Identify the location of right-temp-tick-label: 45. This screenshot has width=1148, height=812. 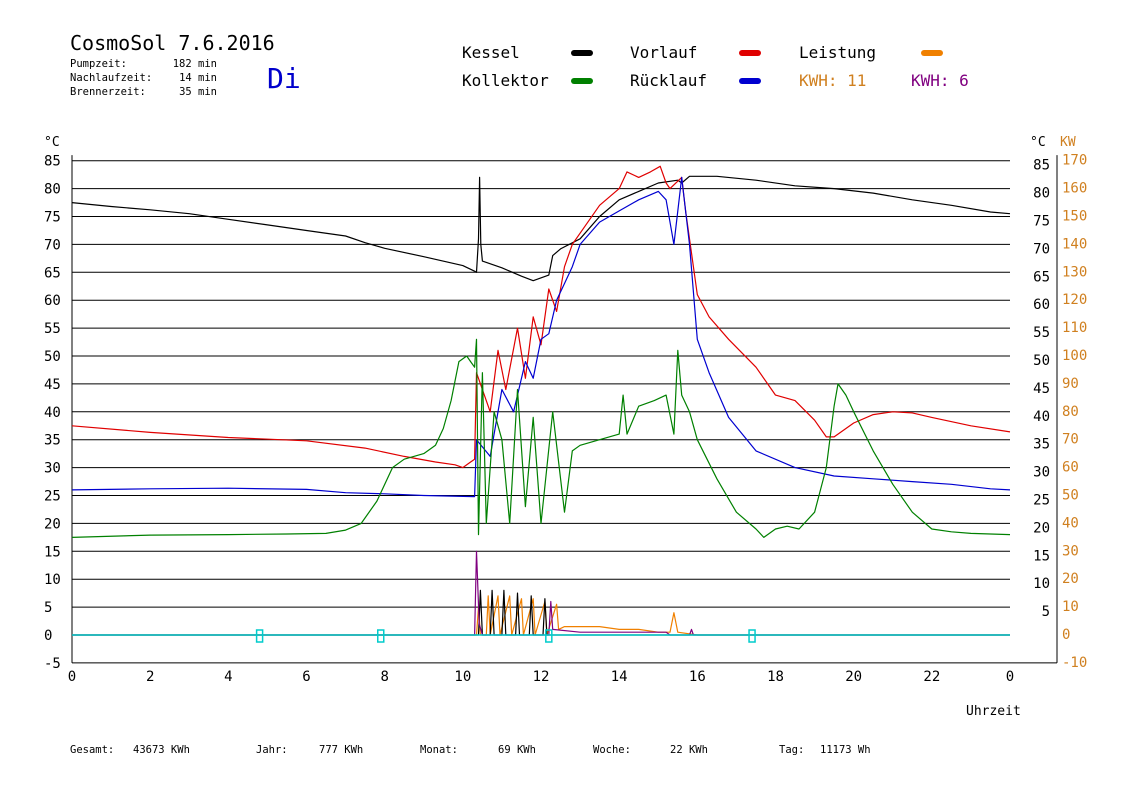
(1041, 389).